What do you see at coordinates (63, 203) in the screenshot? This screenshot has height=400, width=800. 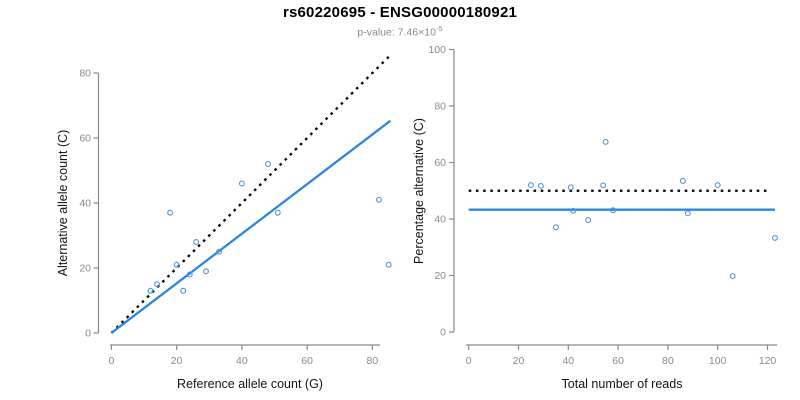 I see `y-axis-title: Alternative allele count (C)` at bounding box center [63, 203].